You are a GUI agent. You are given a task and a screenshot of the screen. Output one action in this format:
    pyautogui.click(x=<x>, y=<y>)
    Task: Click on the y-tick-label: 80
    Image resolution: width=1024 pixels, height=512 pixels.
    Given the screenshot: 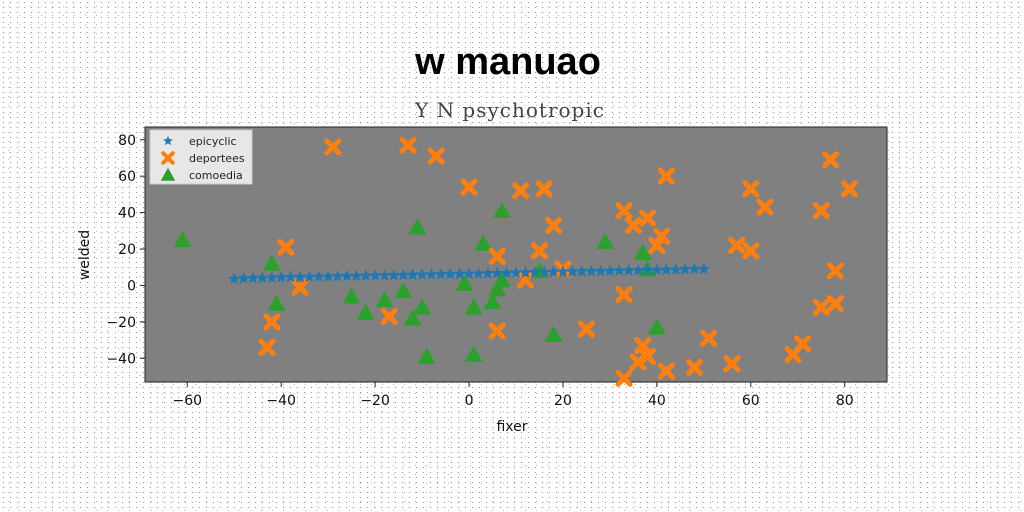 What is the action you would take?
    pyautogui.click(x=127, y=141)
    